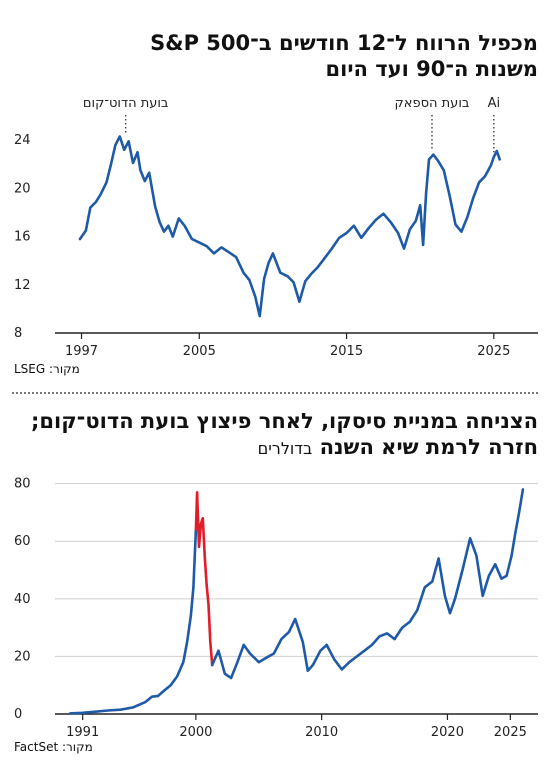 Image resolution: width=550 pixels, height=774 pixels. What do you see at coordinates (22, 541) in the screenshot?
I see `y-tick-label-60: 60` at bounding box center [22, 541].